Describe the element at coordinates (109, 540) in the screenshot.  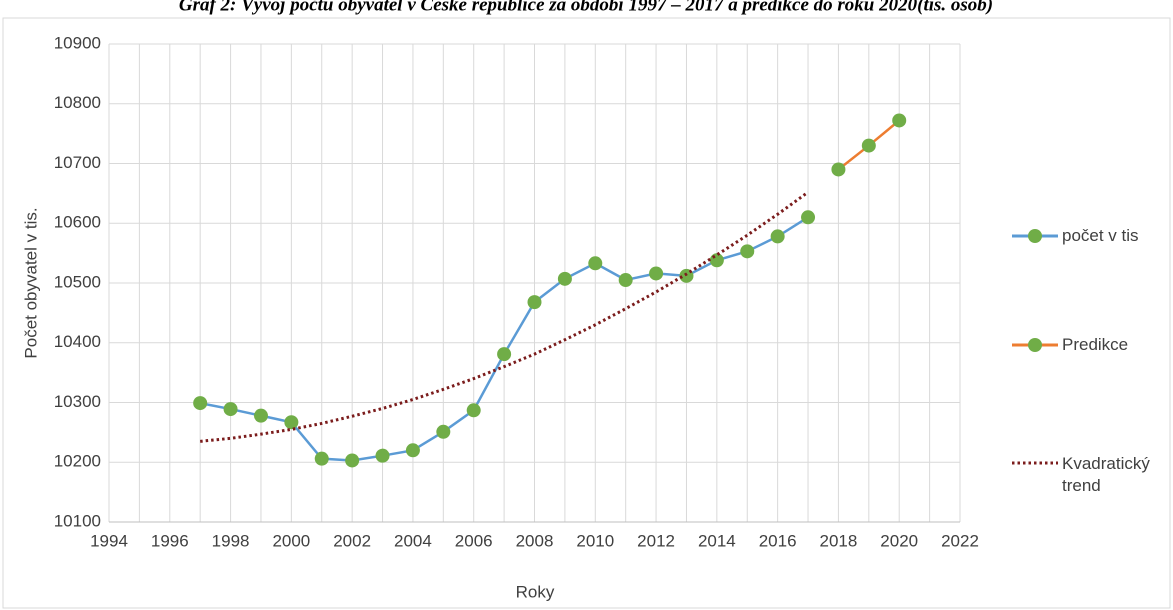
I see `x-tick-label: 1994` at that location.